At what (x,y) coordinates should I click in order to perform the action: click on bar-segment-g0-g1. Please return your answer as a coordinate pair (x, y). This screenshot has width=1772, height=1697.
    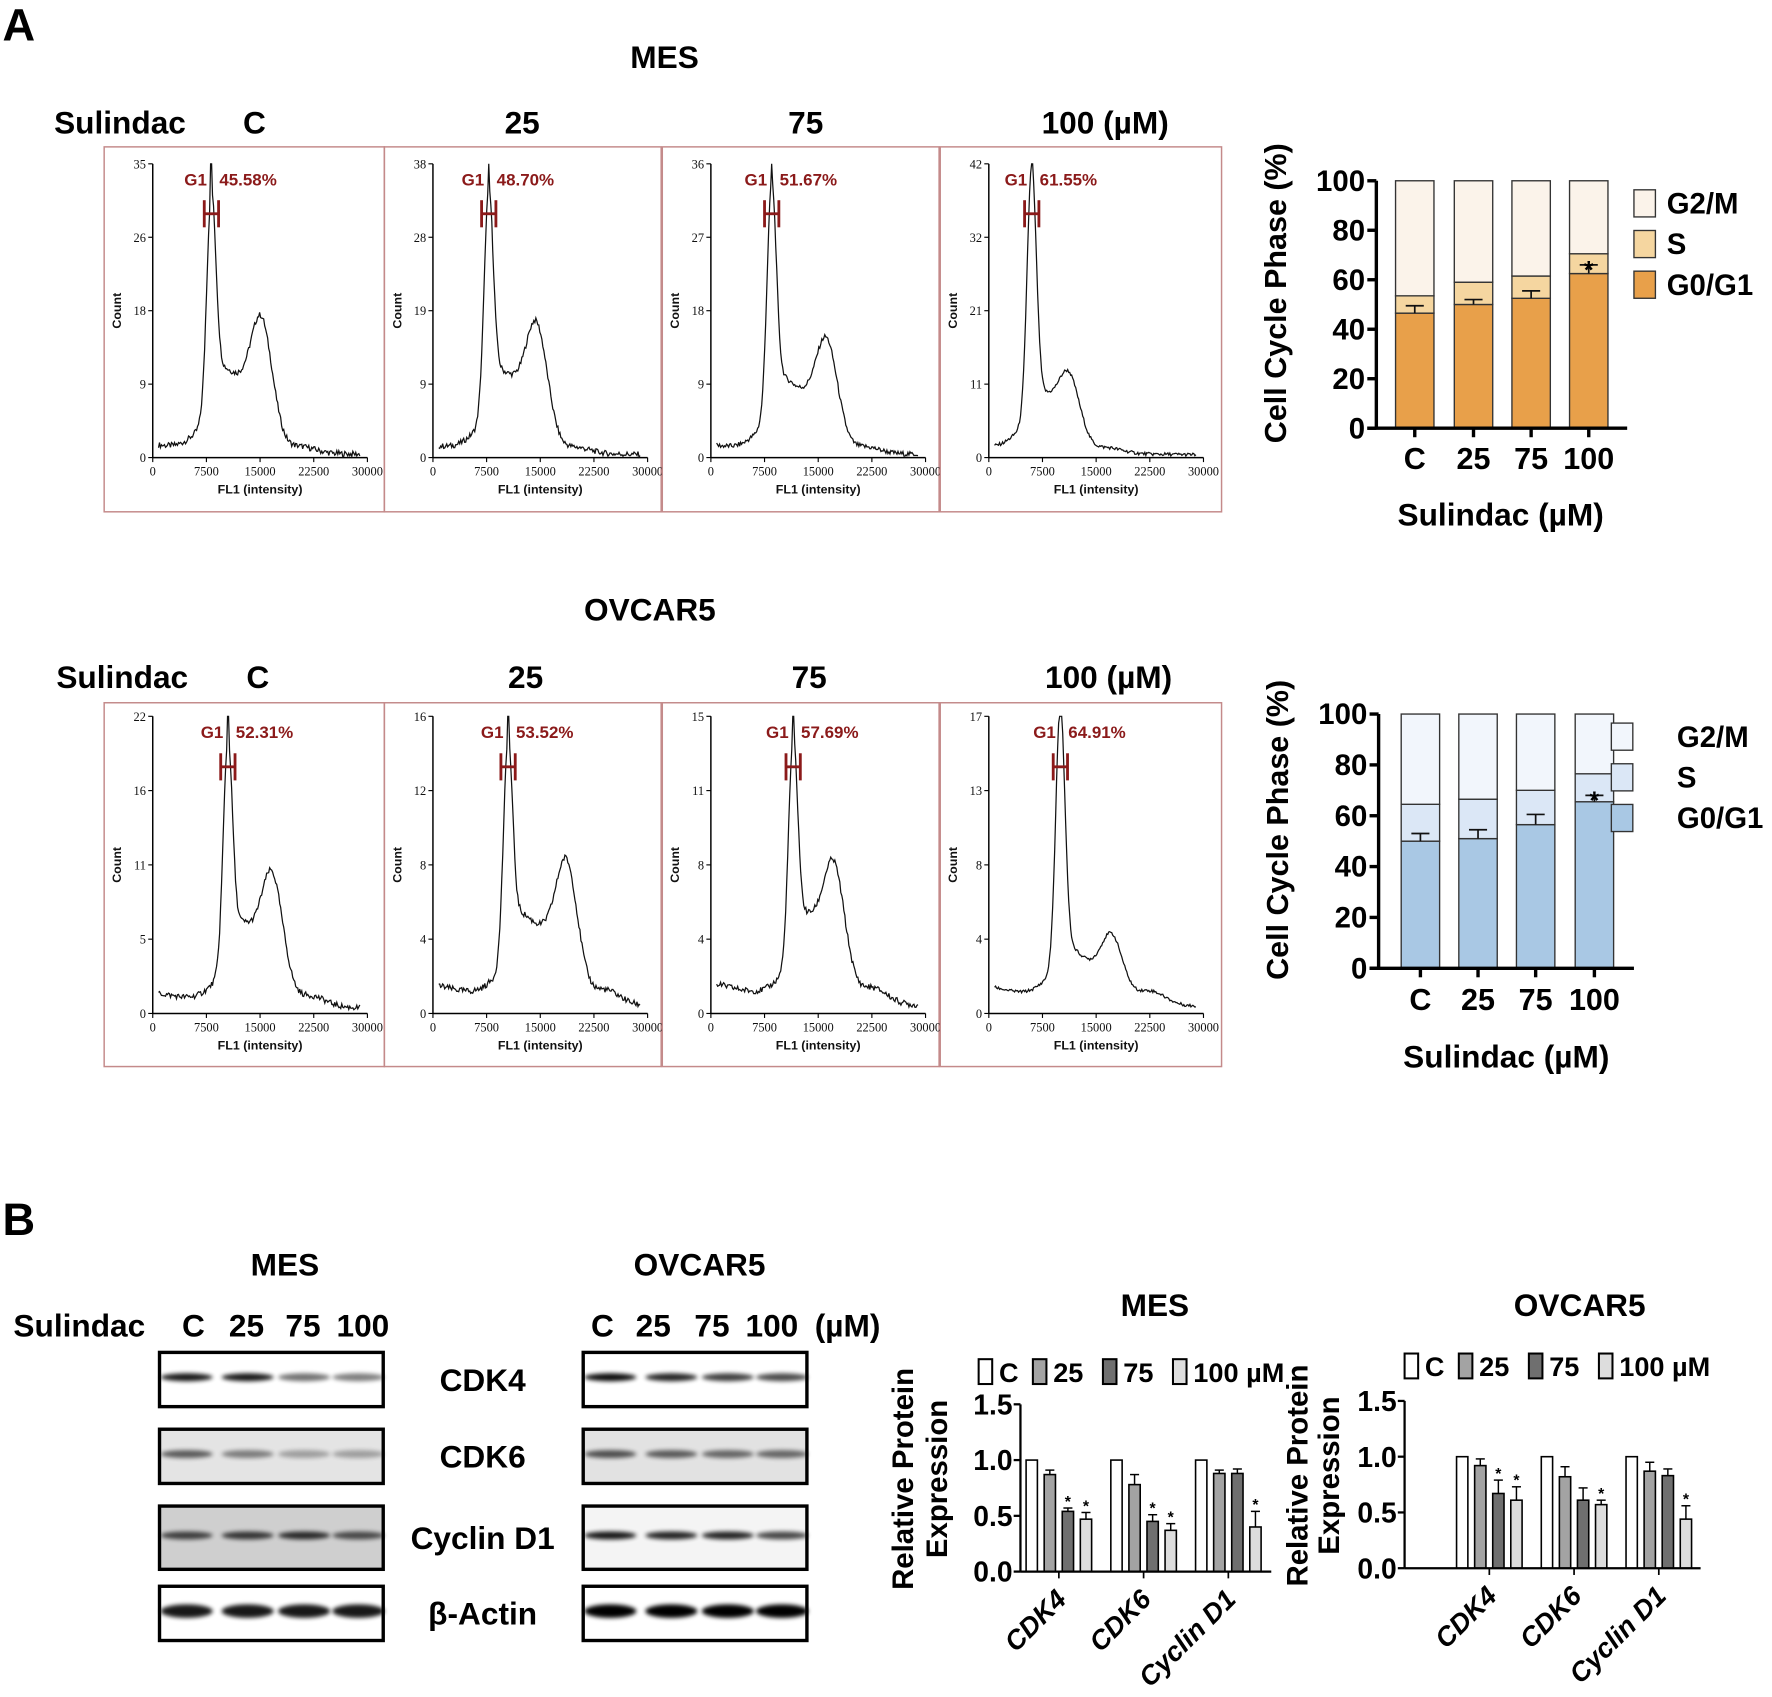
    Looking at the image, I should click on (1473, 366).